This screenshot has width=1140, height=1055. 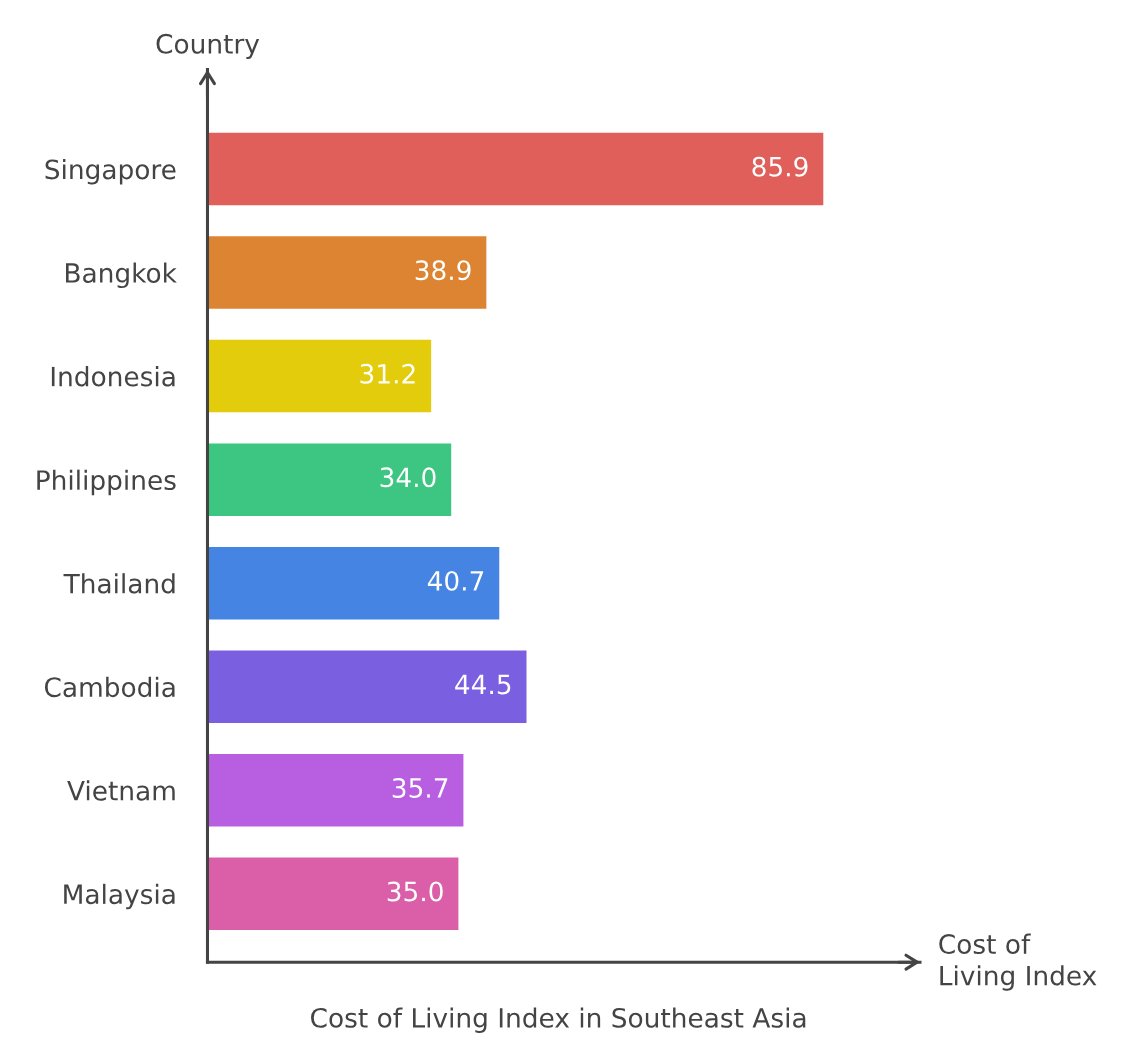 I want to click on x-axis-title: Cost of Living Index, so click(x=1018, y=962).